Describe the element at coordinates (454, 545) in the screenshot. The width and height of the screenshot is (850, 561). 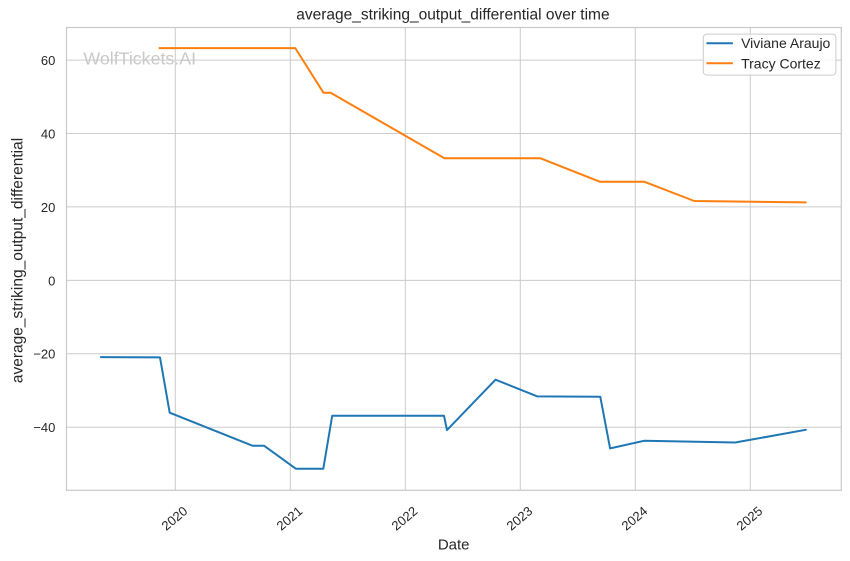
I see `svg-text: Date` at that location.